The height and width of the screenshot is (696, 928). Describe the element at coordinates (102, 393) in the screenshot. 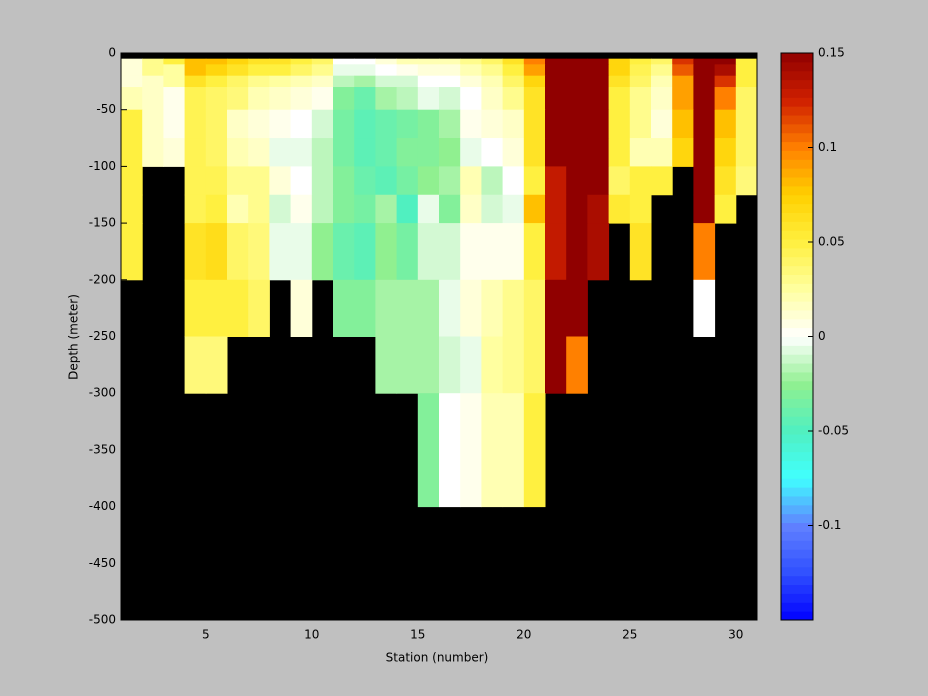

I see `y-tick-label: -300` at that location.